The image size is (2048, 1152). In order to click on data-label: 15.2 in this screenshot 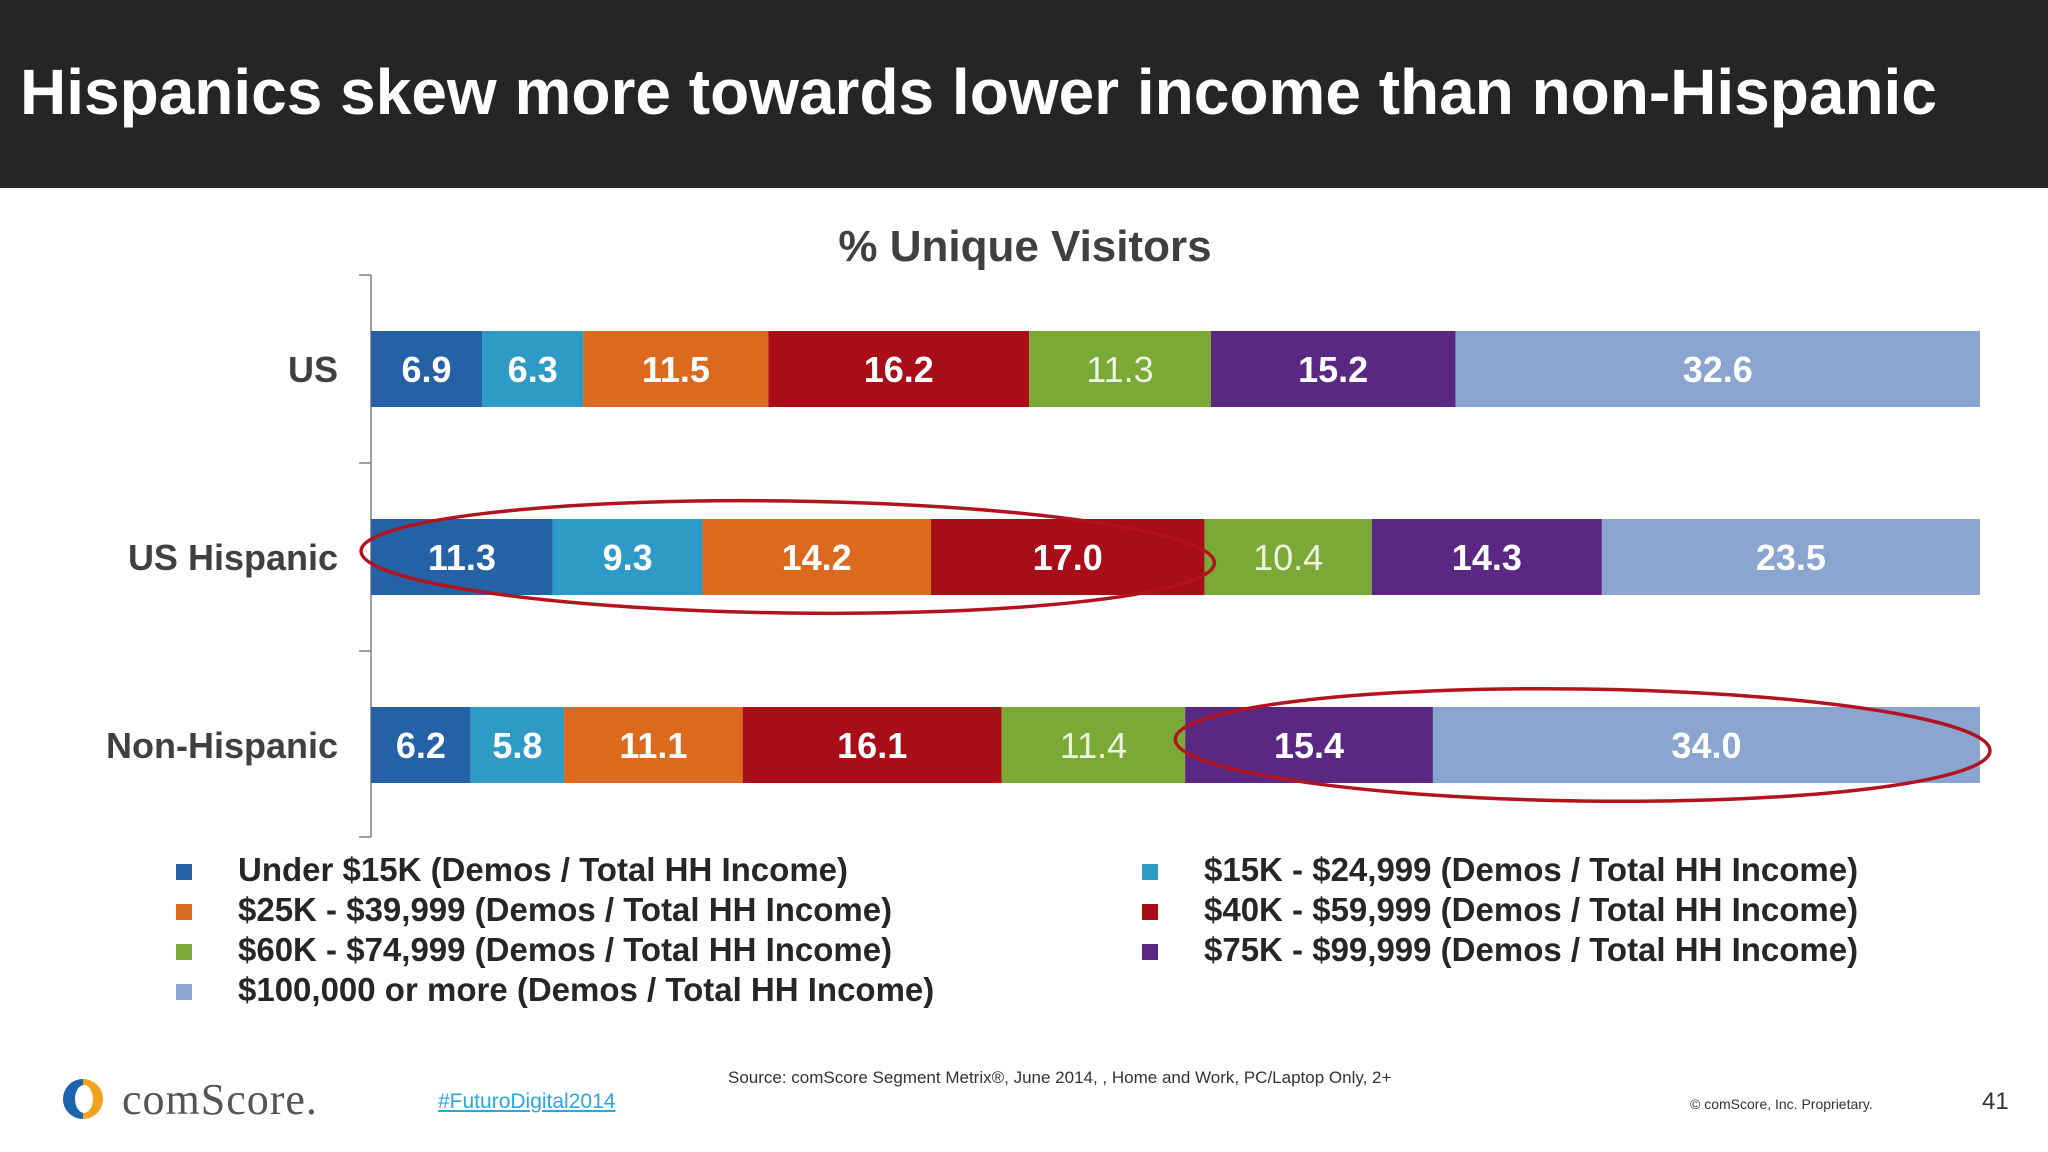, I will do `click(1333, 369)`.